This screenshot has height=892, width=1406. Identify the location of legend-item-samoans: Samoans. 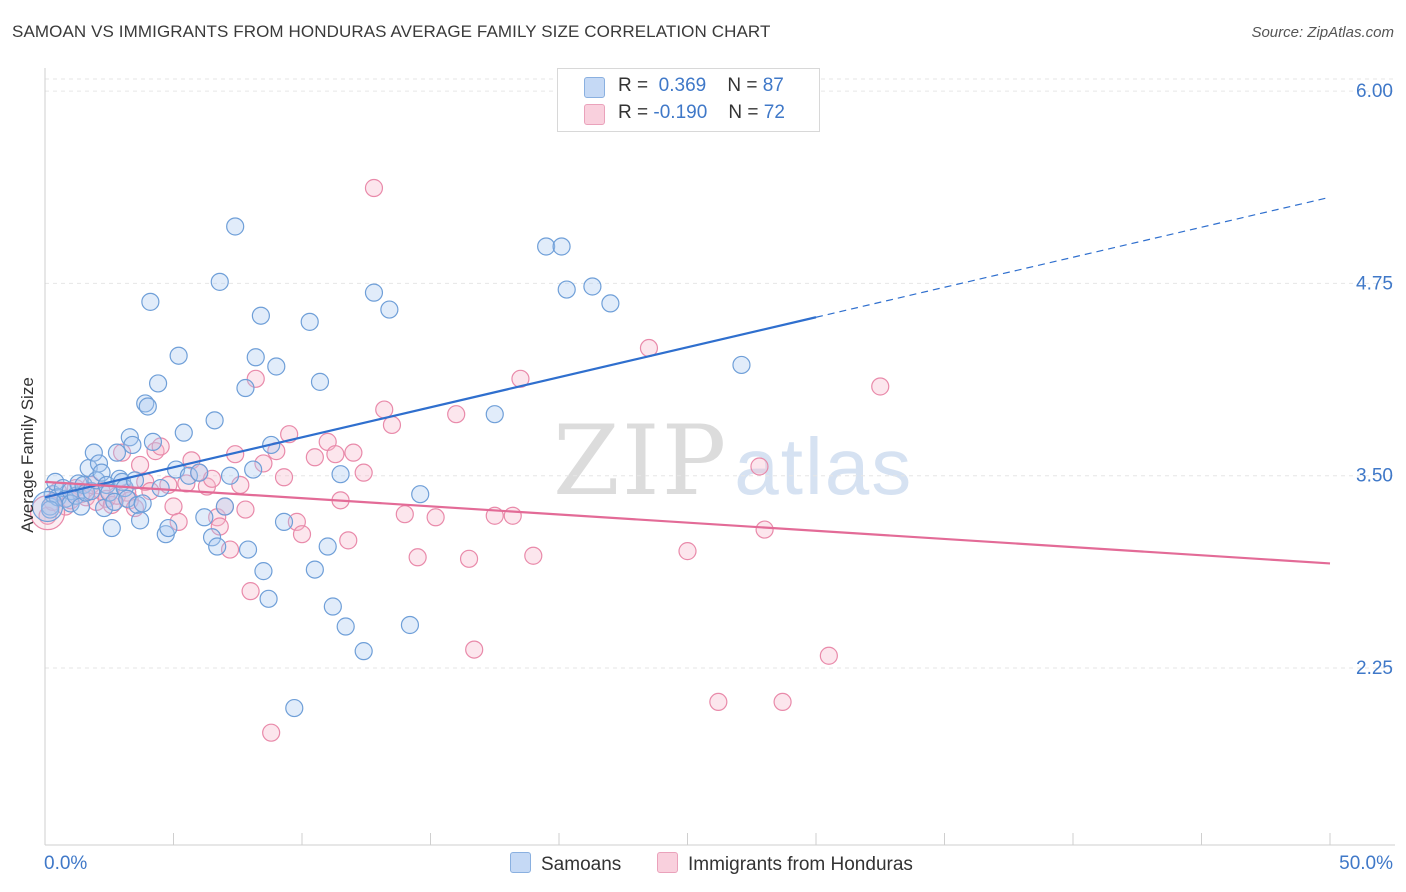
(565, 864).